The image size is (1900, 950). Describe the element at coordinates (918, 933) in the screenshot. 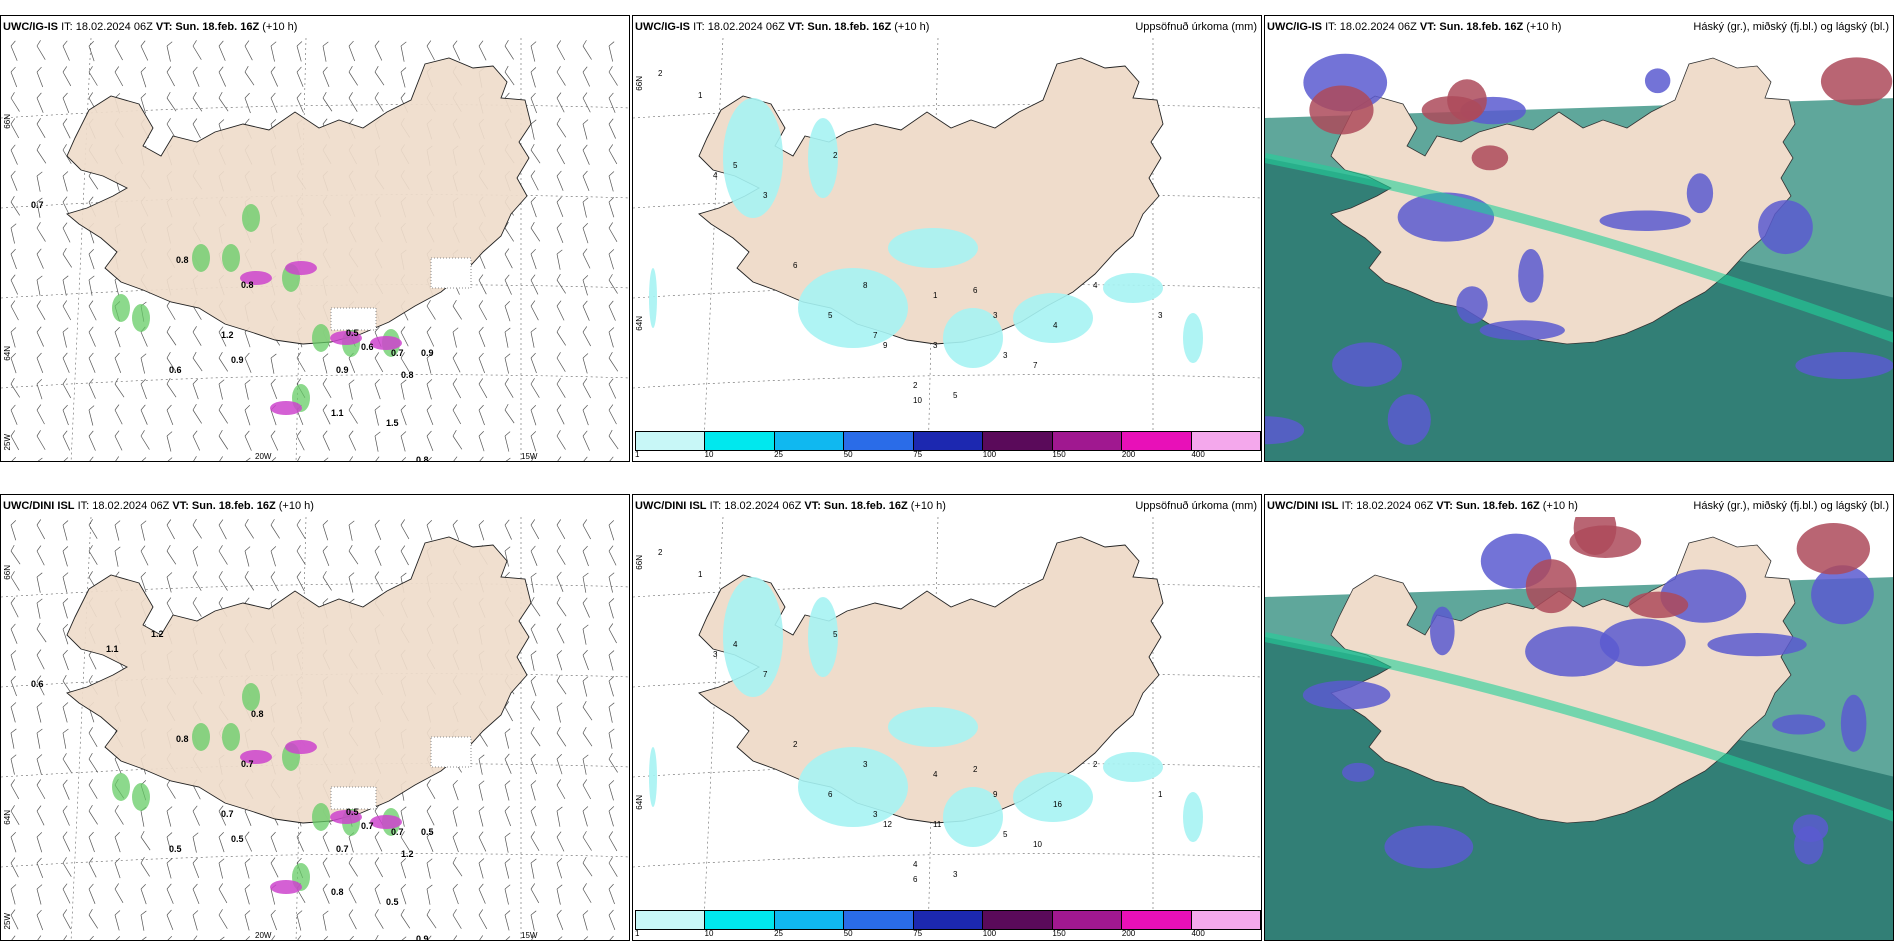

I see `colorbar-tick-label: 75` at that location.